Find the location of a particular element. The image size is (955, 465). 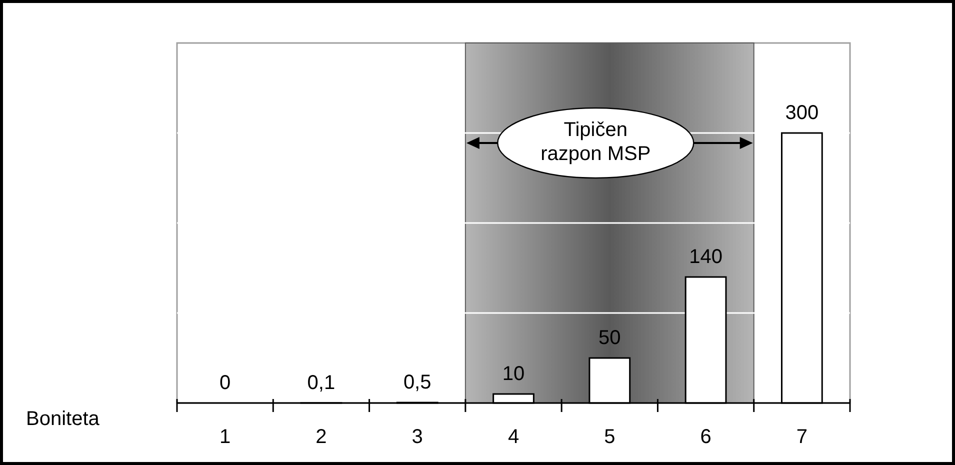

x-tick-label: 7 is located at coordinates (802, 437).